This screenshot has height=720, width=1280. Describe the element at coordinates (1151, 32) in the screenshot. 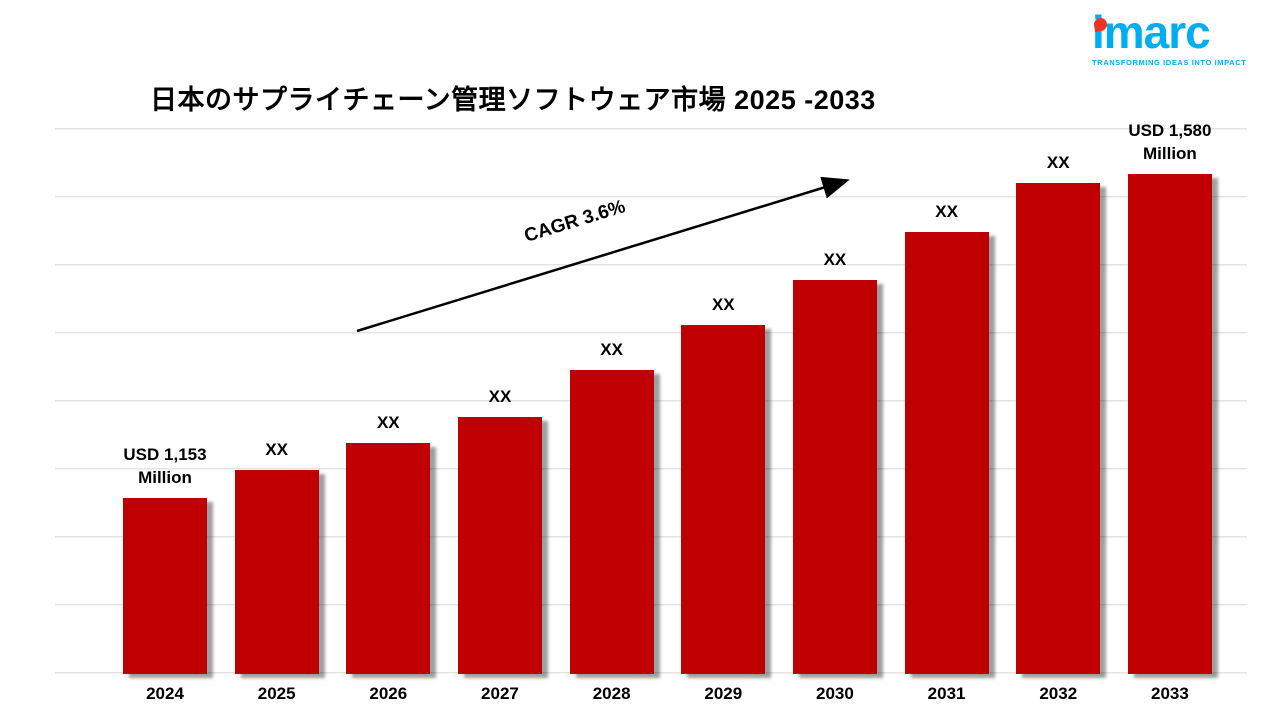

I see `imarc-brand-label: imarc` at that location.